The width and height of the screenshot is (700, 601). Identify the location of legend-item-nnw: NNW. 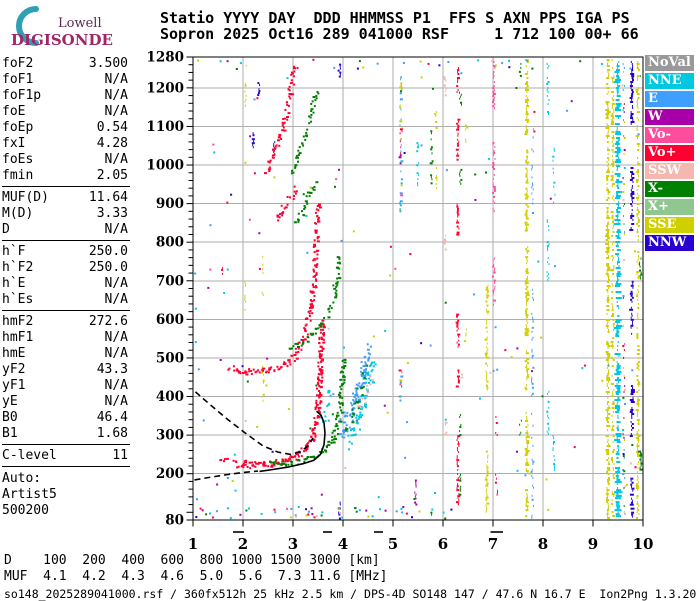
(669, 243).